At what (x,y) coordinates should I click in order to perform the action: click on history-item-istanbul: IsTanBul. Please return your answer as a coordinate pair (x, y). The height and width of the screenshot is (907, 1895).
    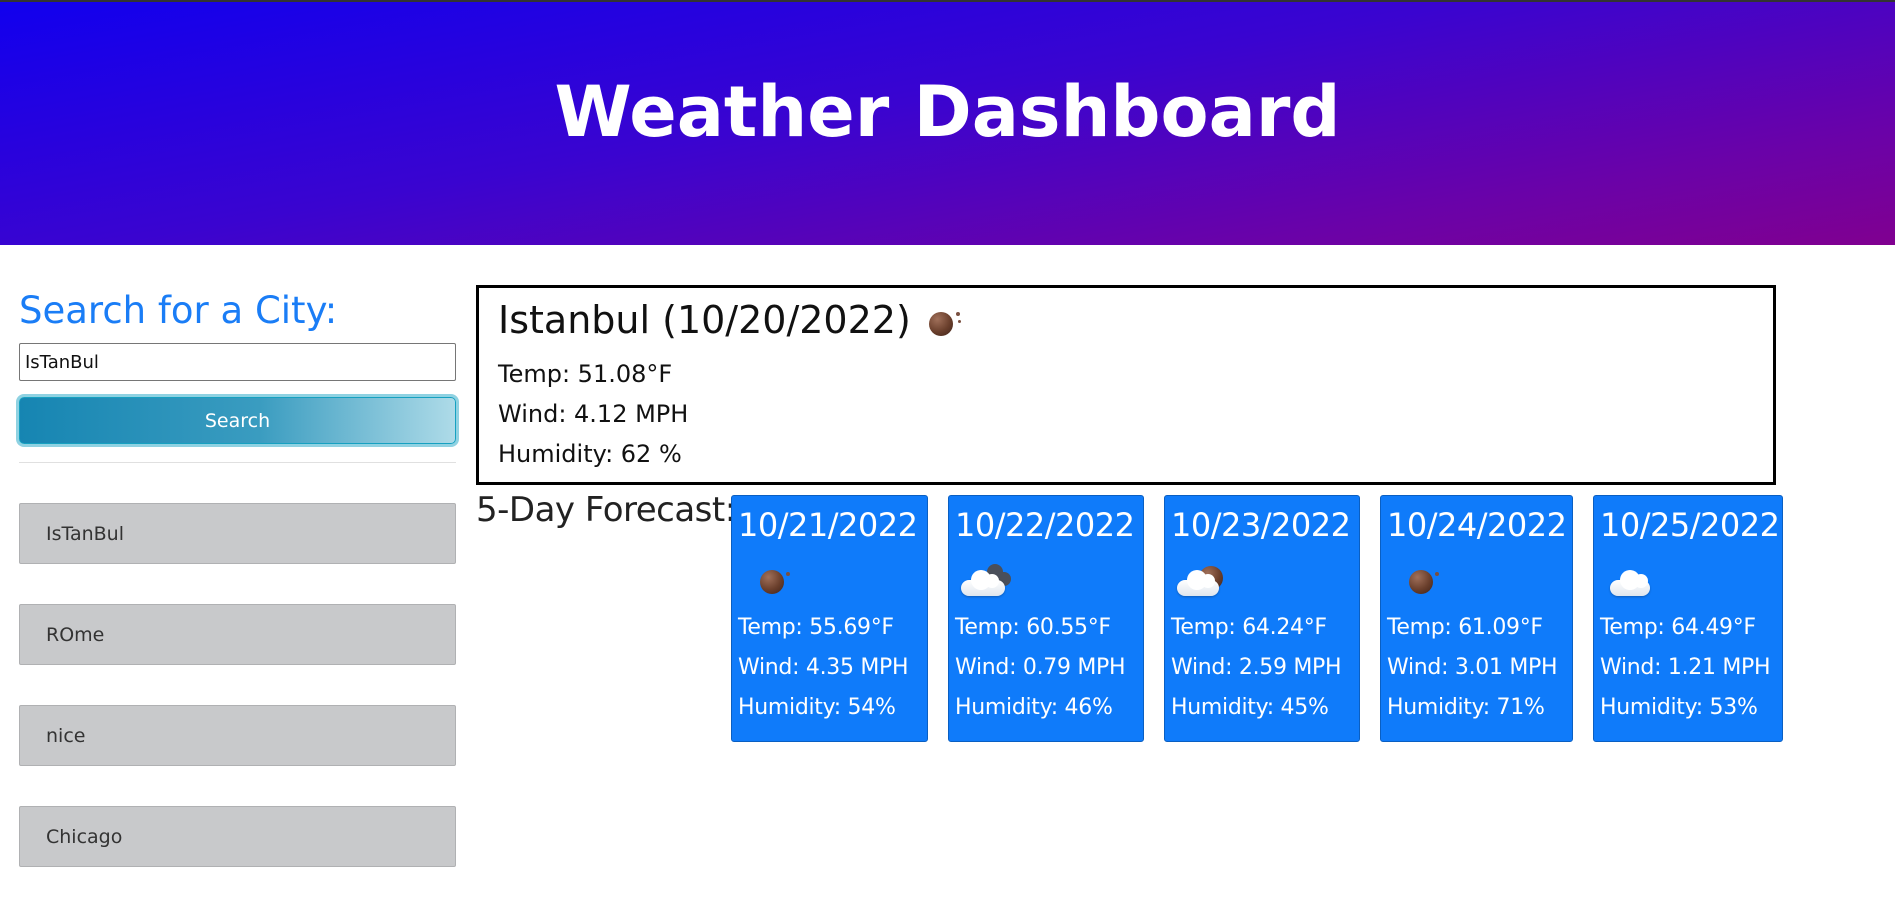
    Looking at the image, I should click on (237, 533).